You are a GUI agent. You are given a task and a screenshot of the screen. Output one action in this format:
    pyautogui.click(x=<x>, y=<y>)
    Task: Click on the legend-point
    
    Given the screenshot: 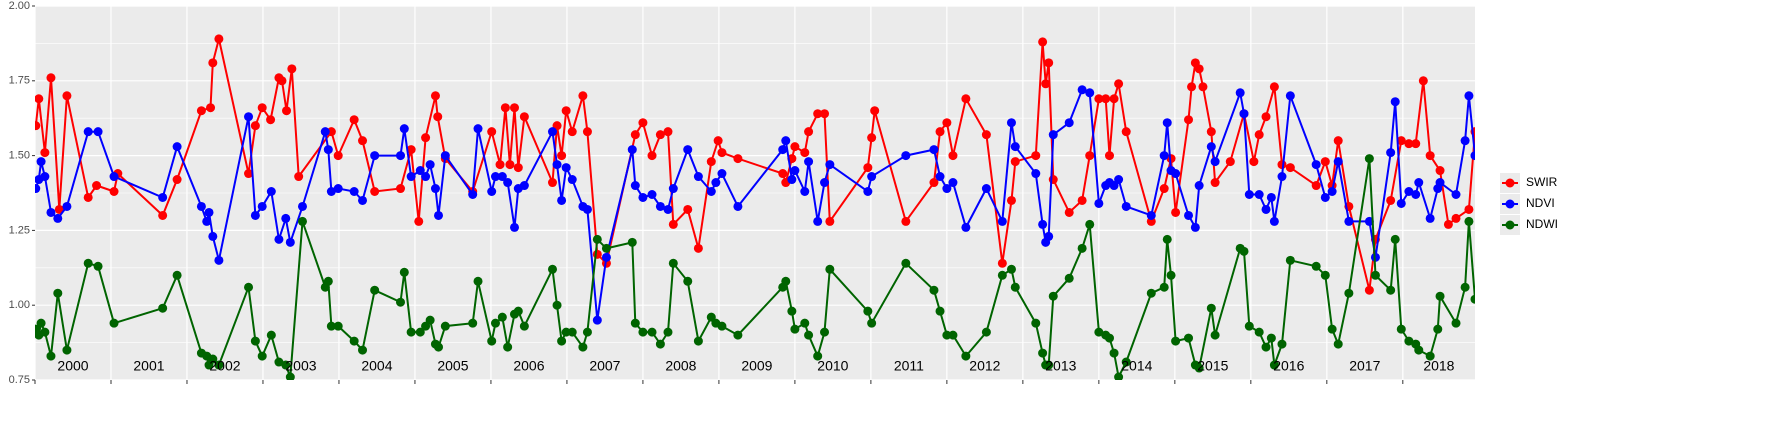 What is the action you would take?
    pyautogui.click(x=1510, y=183)
    